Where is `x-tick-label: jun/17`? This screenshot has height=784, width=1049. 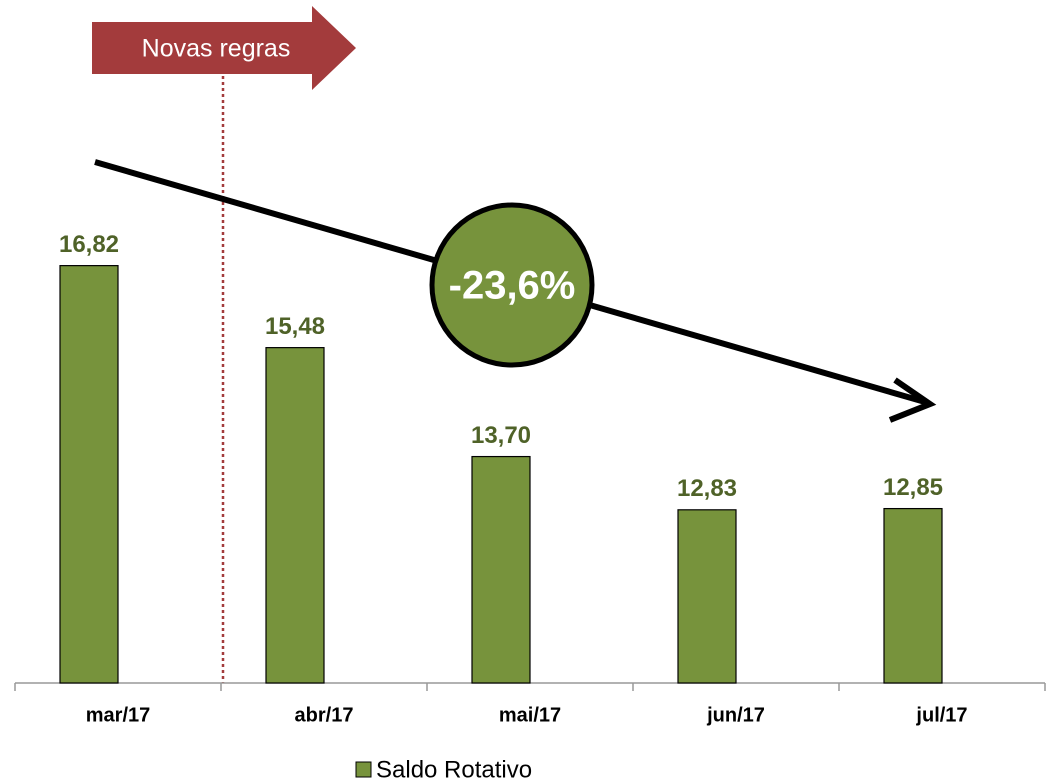
x-tick-label: jun/17 is located at coordinates (735, 715).